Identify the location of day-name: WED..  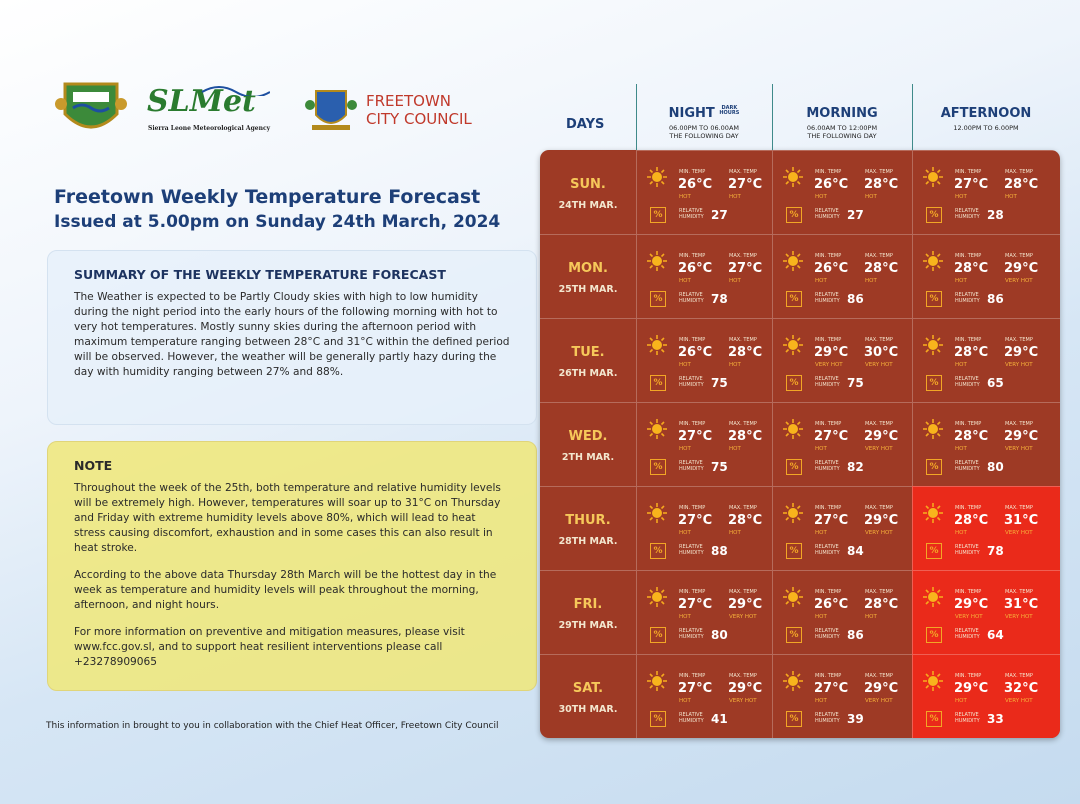
(588, 436).